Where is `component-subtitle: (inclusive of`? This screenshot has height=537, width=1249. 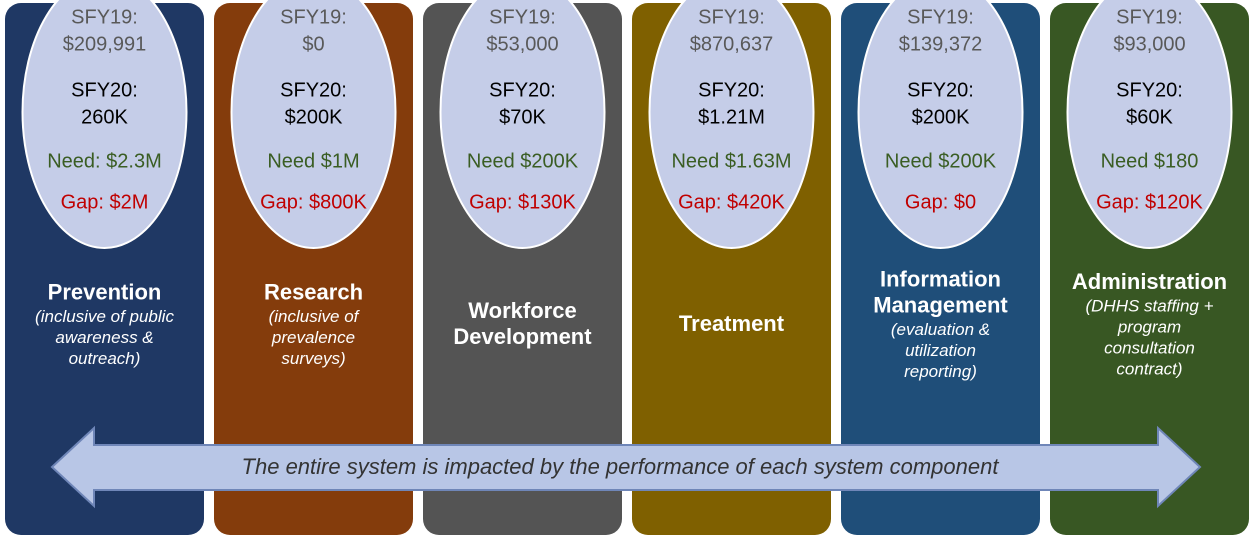 component-subtitle: (inclusive of is located at coordinates (315, 316).